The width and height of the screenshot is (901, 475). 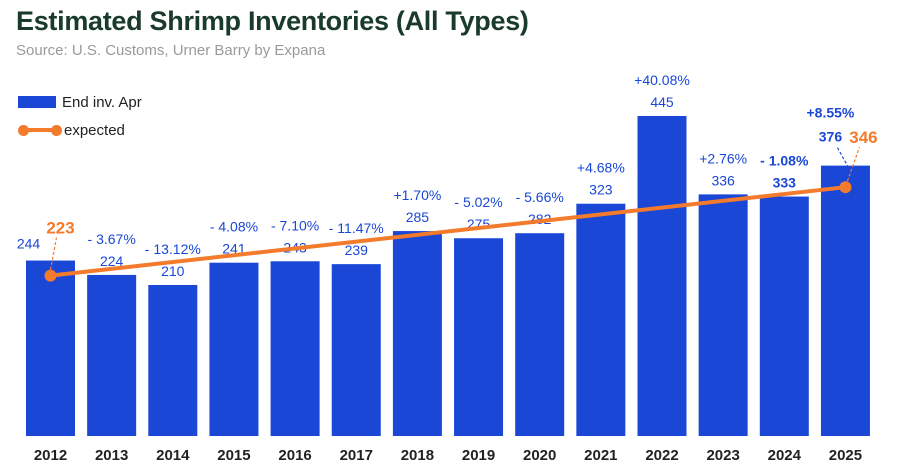 What do you see at coordinates (478, 455) in the screenshot?
I see `x-tick-label: 2019` at bounding box center [478, 455].